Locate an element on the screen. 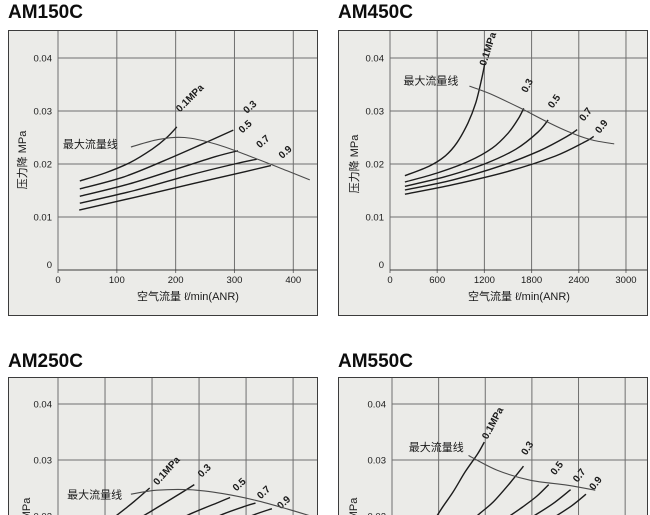  x-tick-label: 1200 is located at coordinates (484, 280).